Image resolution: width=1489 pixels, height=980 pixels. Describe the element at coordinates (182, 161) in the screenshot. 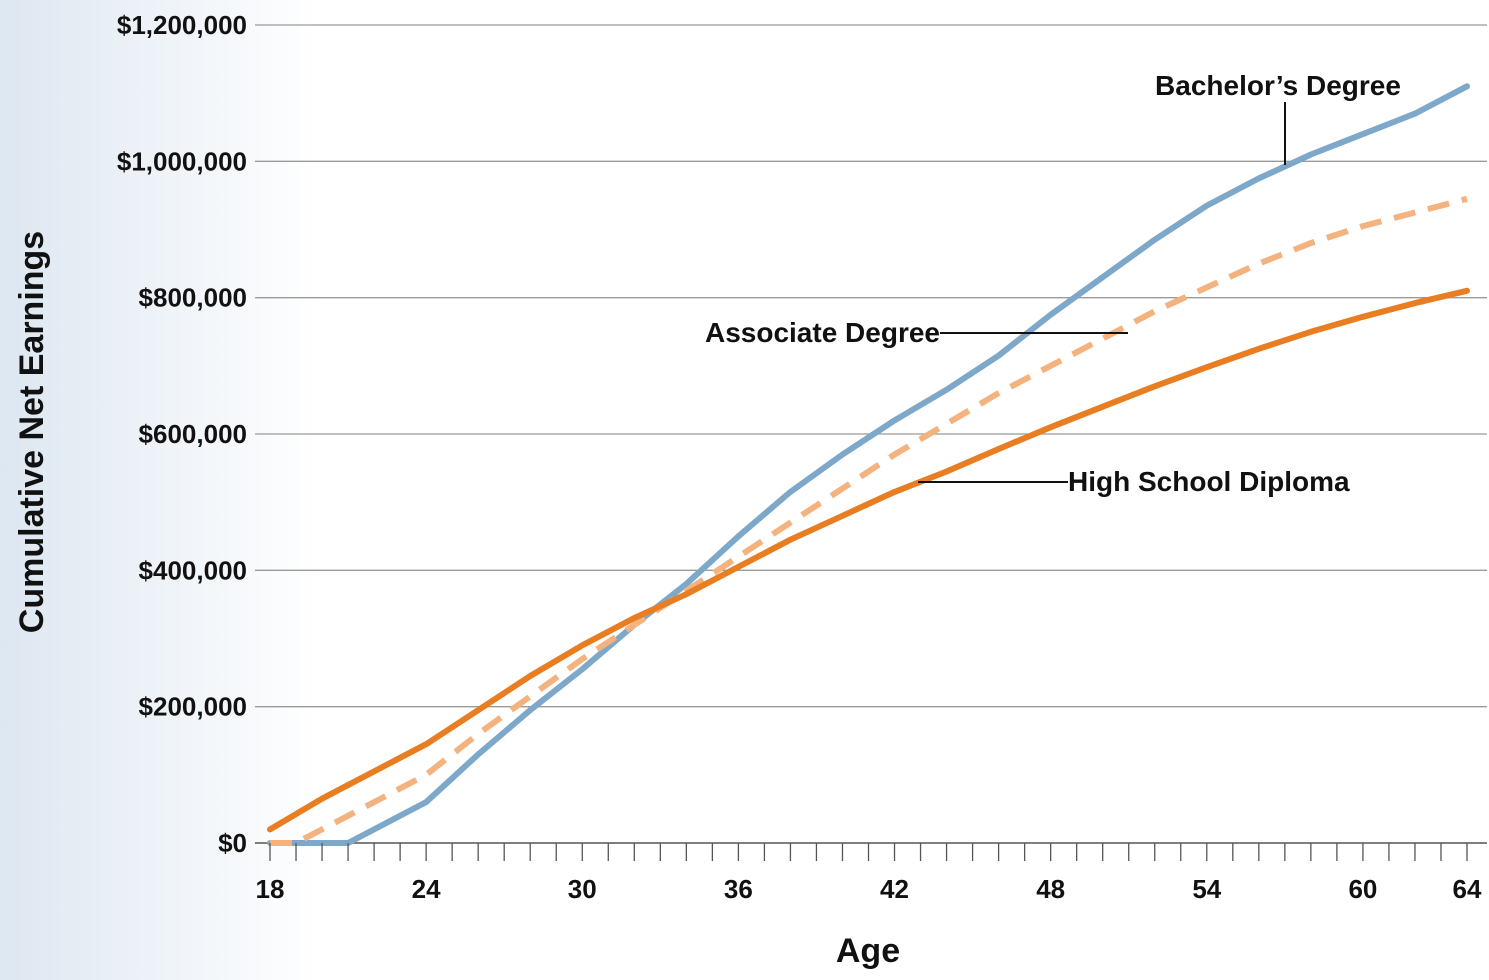

I see `y-tick-label: $1,000,000` at that location.